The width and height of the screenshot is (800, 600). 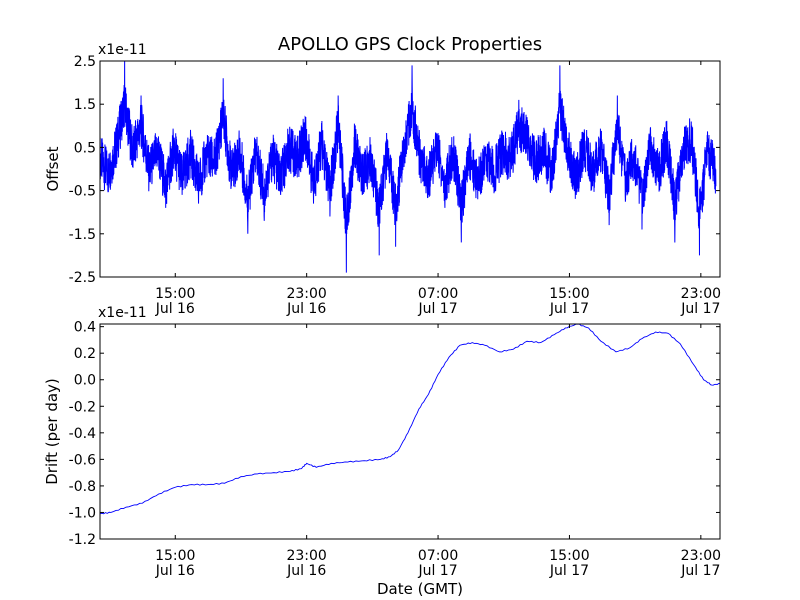 What do you see at coordinates (82, 192) in the screenshot?
I see `y-tick-label: -0.5` at bounding box center [82, 192].